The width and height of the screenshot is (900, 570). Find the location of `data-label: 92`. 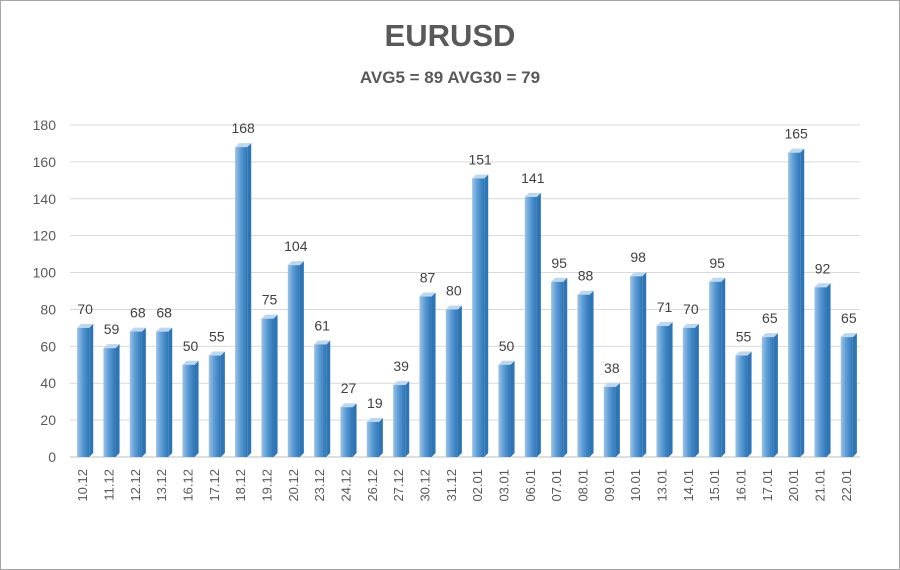

data-label: 92 is located at coordinates (823, 268).